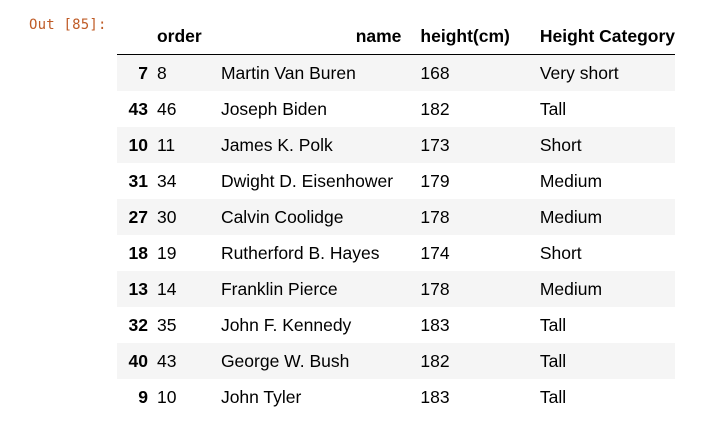  What do you see at coordinates (143, 72) in the screenshot?
I see `row-index: 7` at bounding box center [143, 72].